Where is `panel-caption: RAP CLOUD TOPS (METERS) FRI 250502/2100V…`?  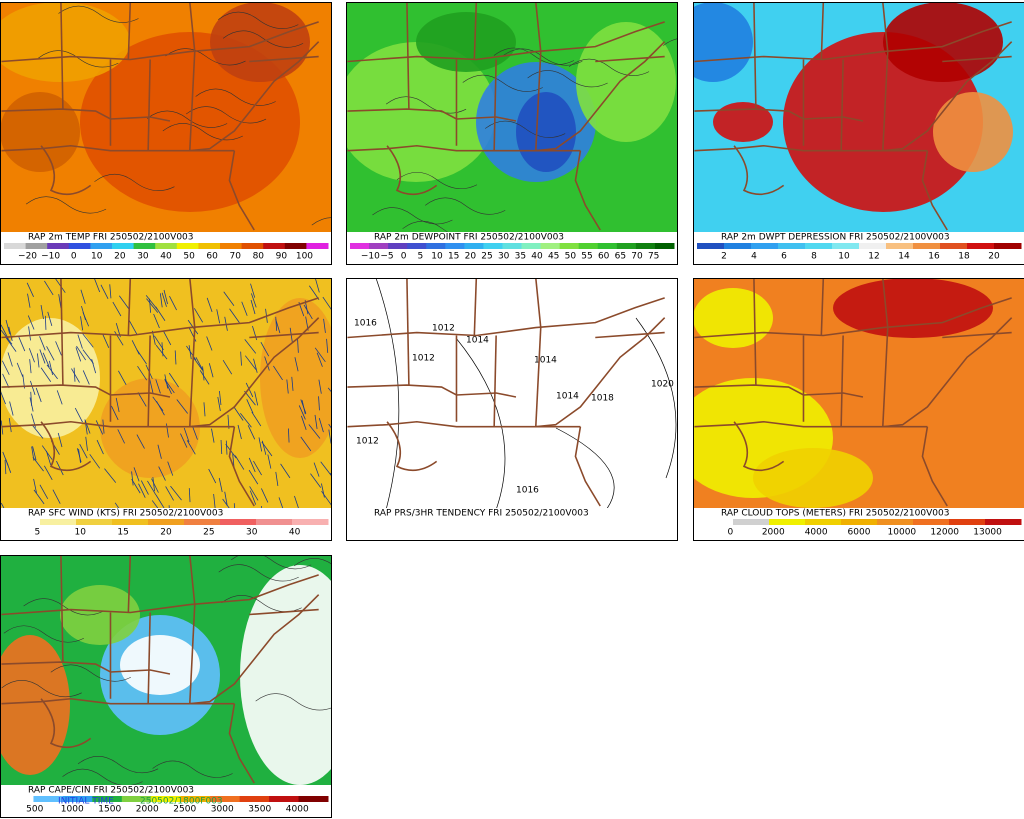 panel-caption: RAP CLOUD TOPS (METERS) FRI 250502/2100V… is located at coordinates (835, 514).